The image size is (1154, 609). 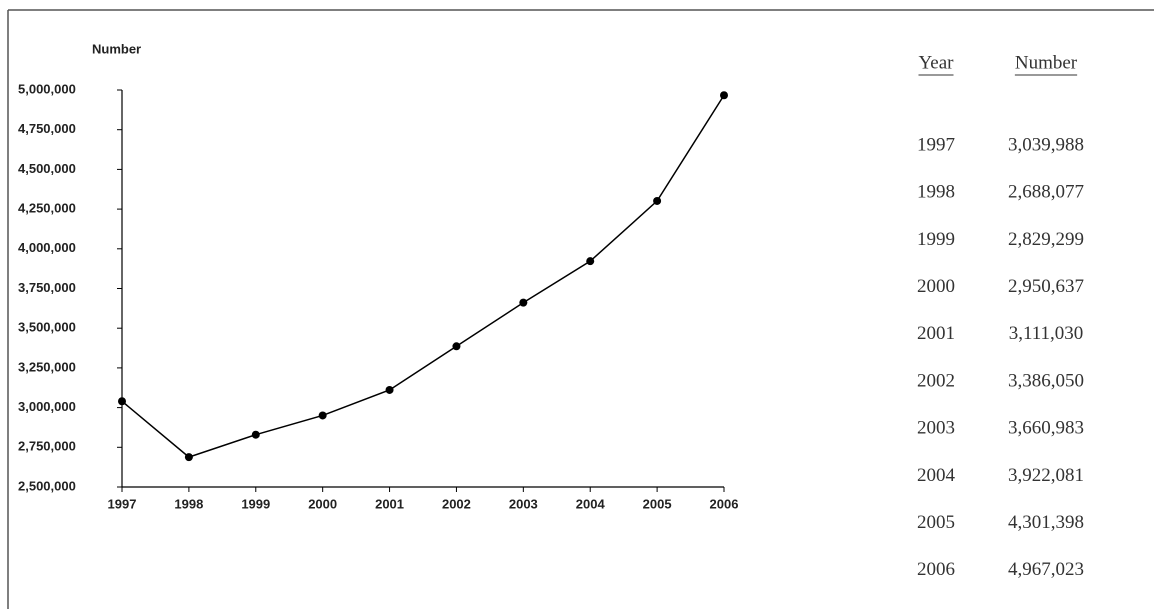 I want to click on x-tick-label: 2005, so click(x=657, y=503).